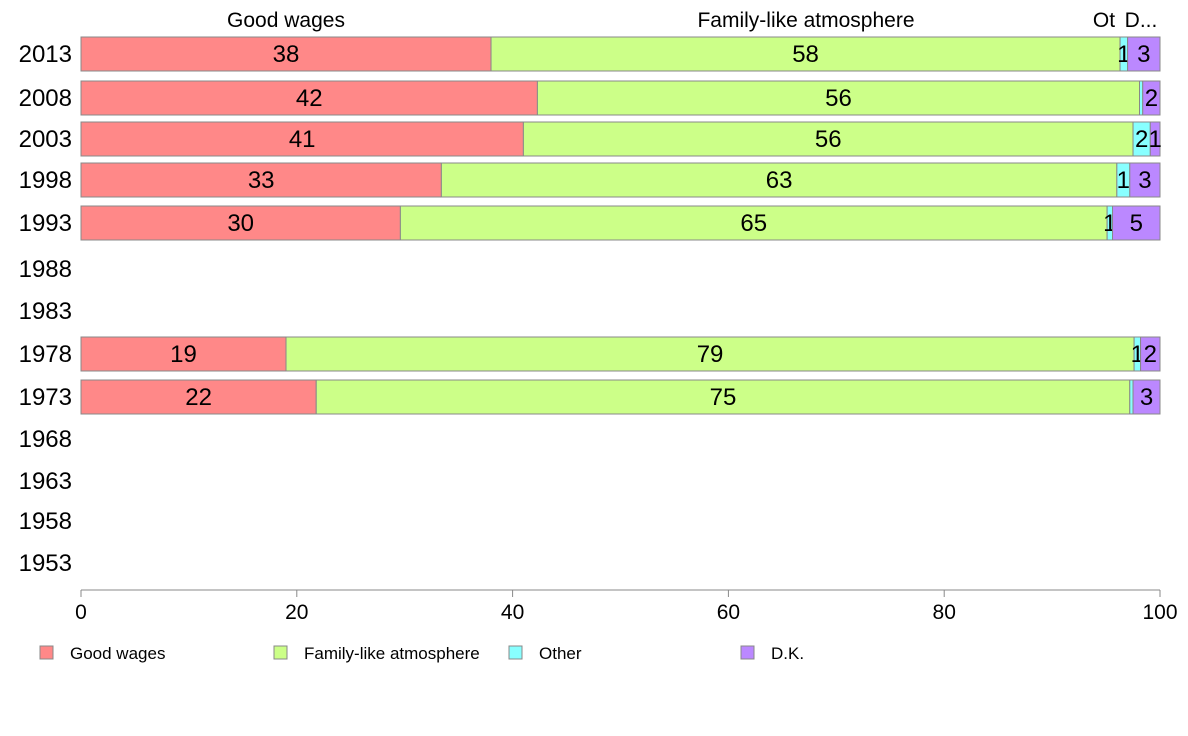 Image resolution: width=1188 pixels, height=736 pixels. I want to click on bar-label-2003-1: 56, so click(828, 139).